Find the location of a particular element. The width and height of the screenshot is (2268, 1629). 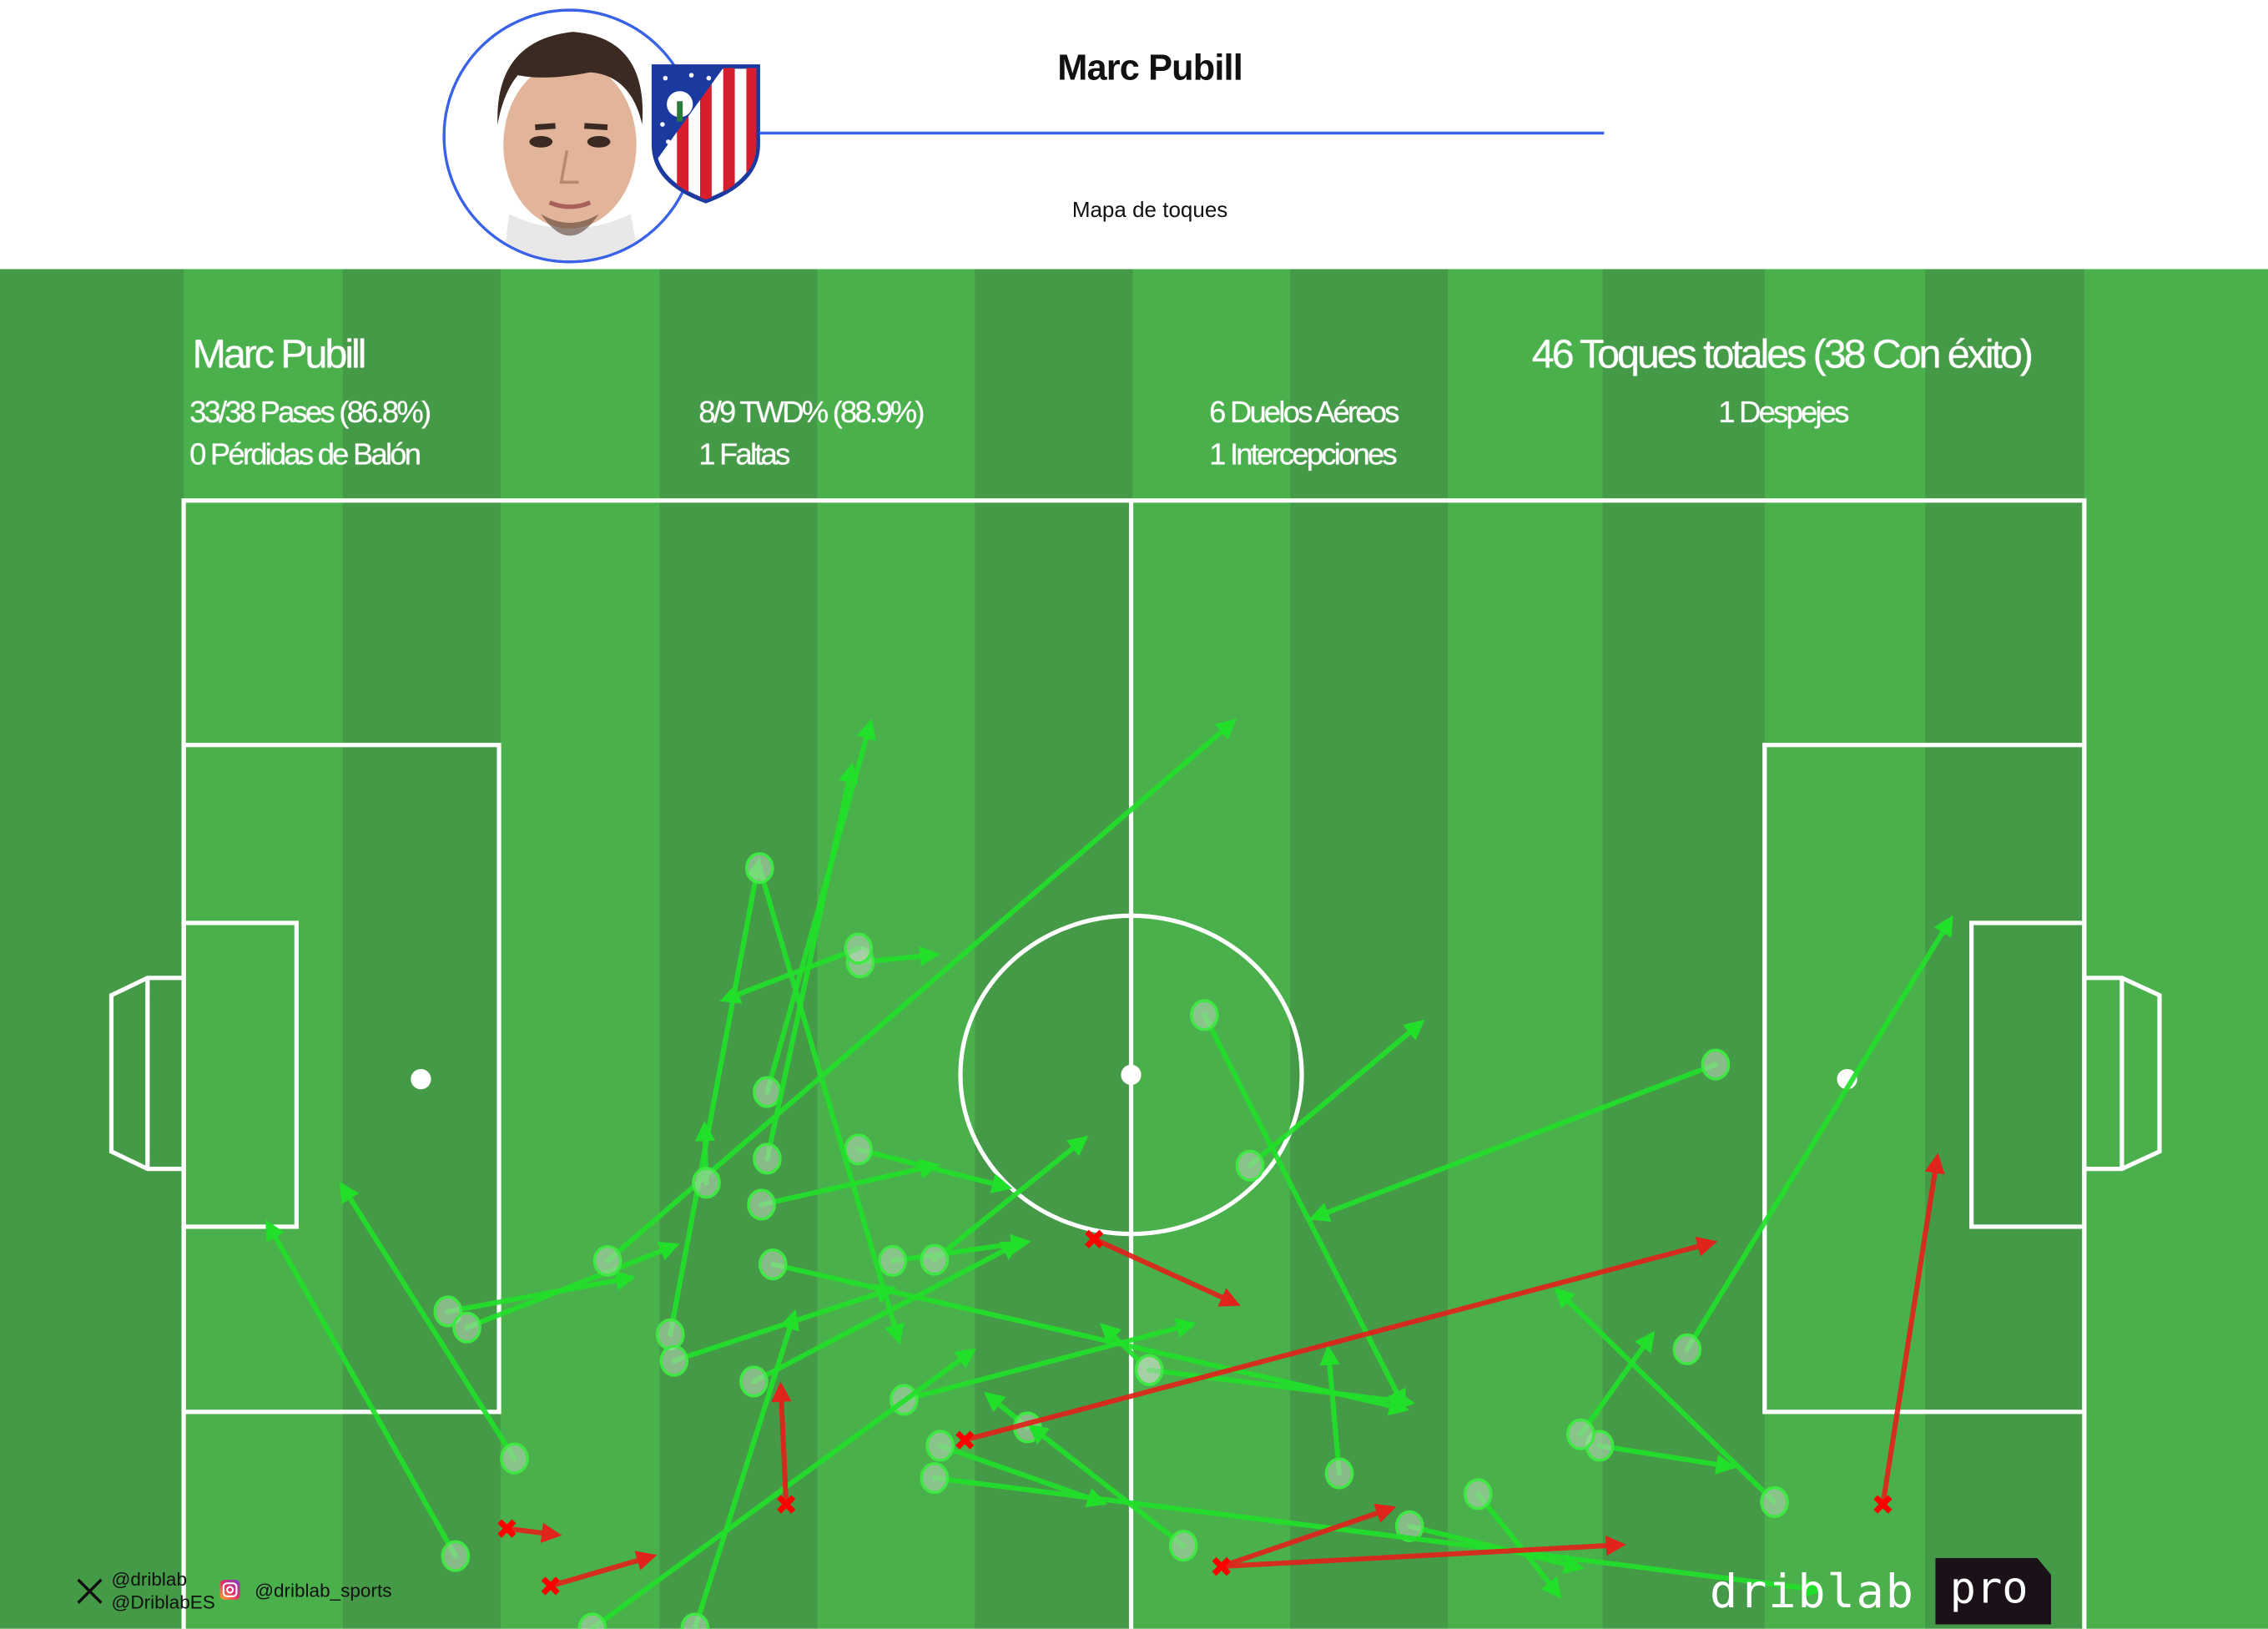

instagram-handle: @driblab_sports is located at coordinates (324, 1590).